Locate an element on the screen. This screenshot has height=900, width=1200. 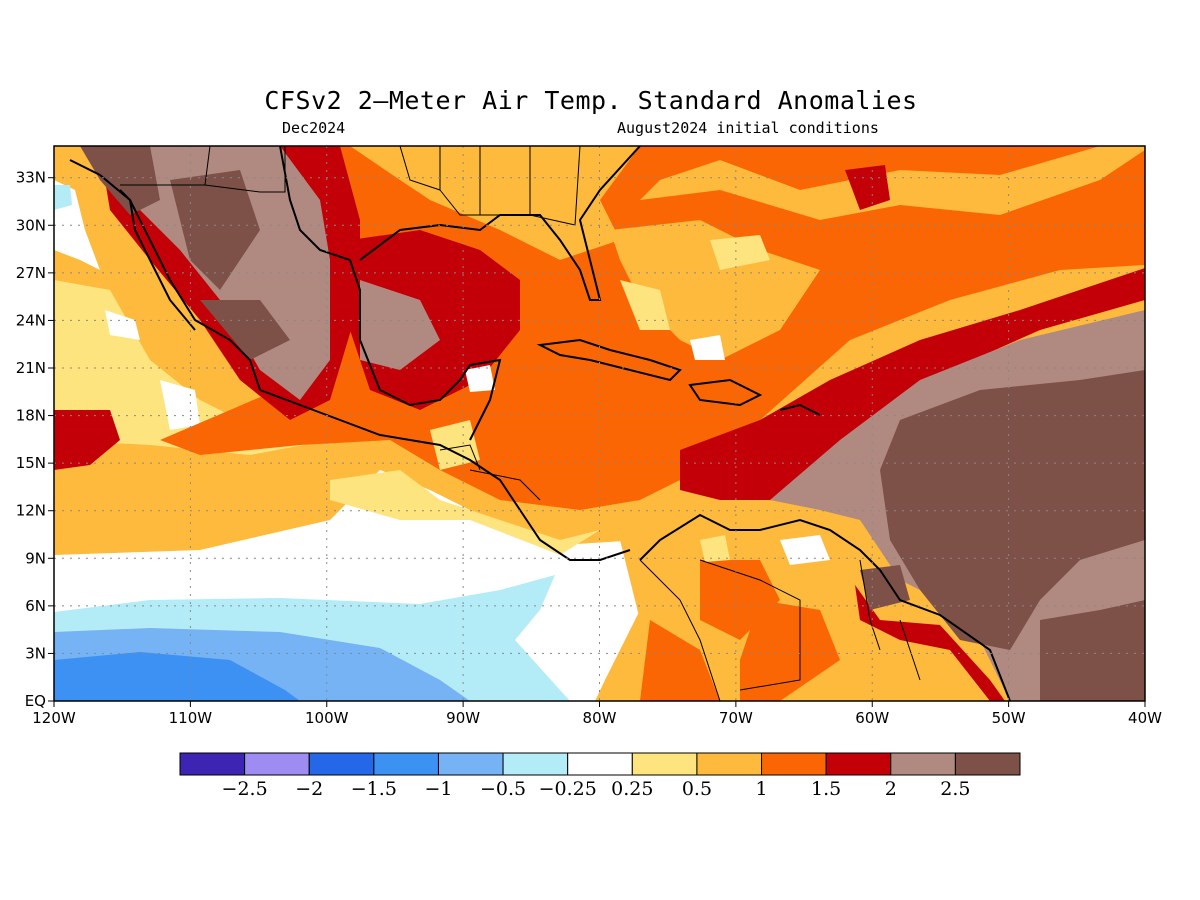
y-tick-label: 24N is located at coordinates (31, 320).